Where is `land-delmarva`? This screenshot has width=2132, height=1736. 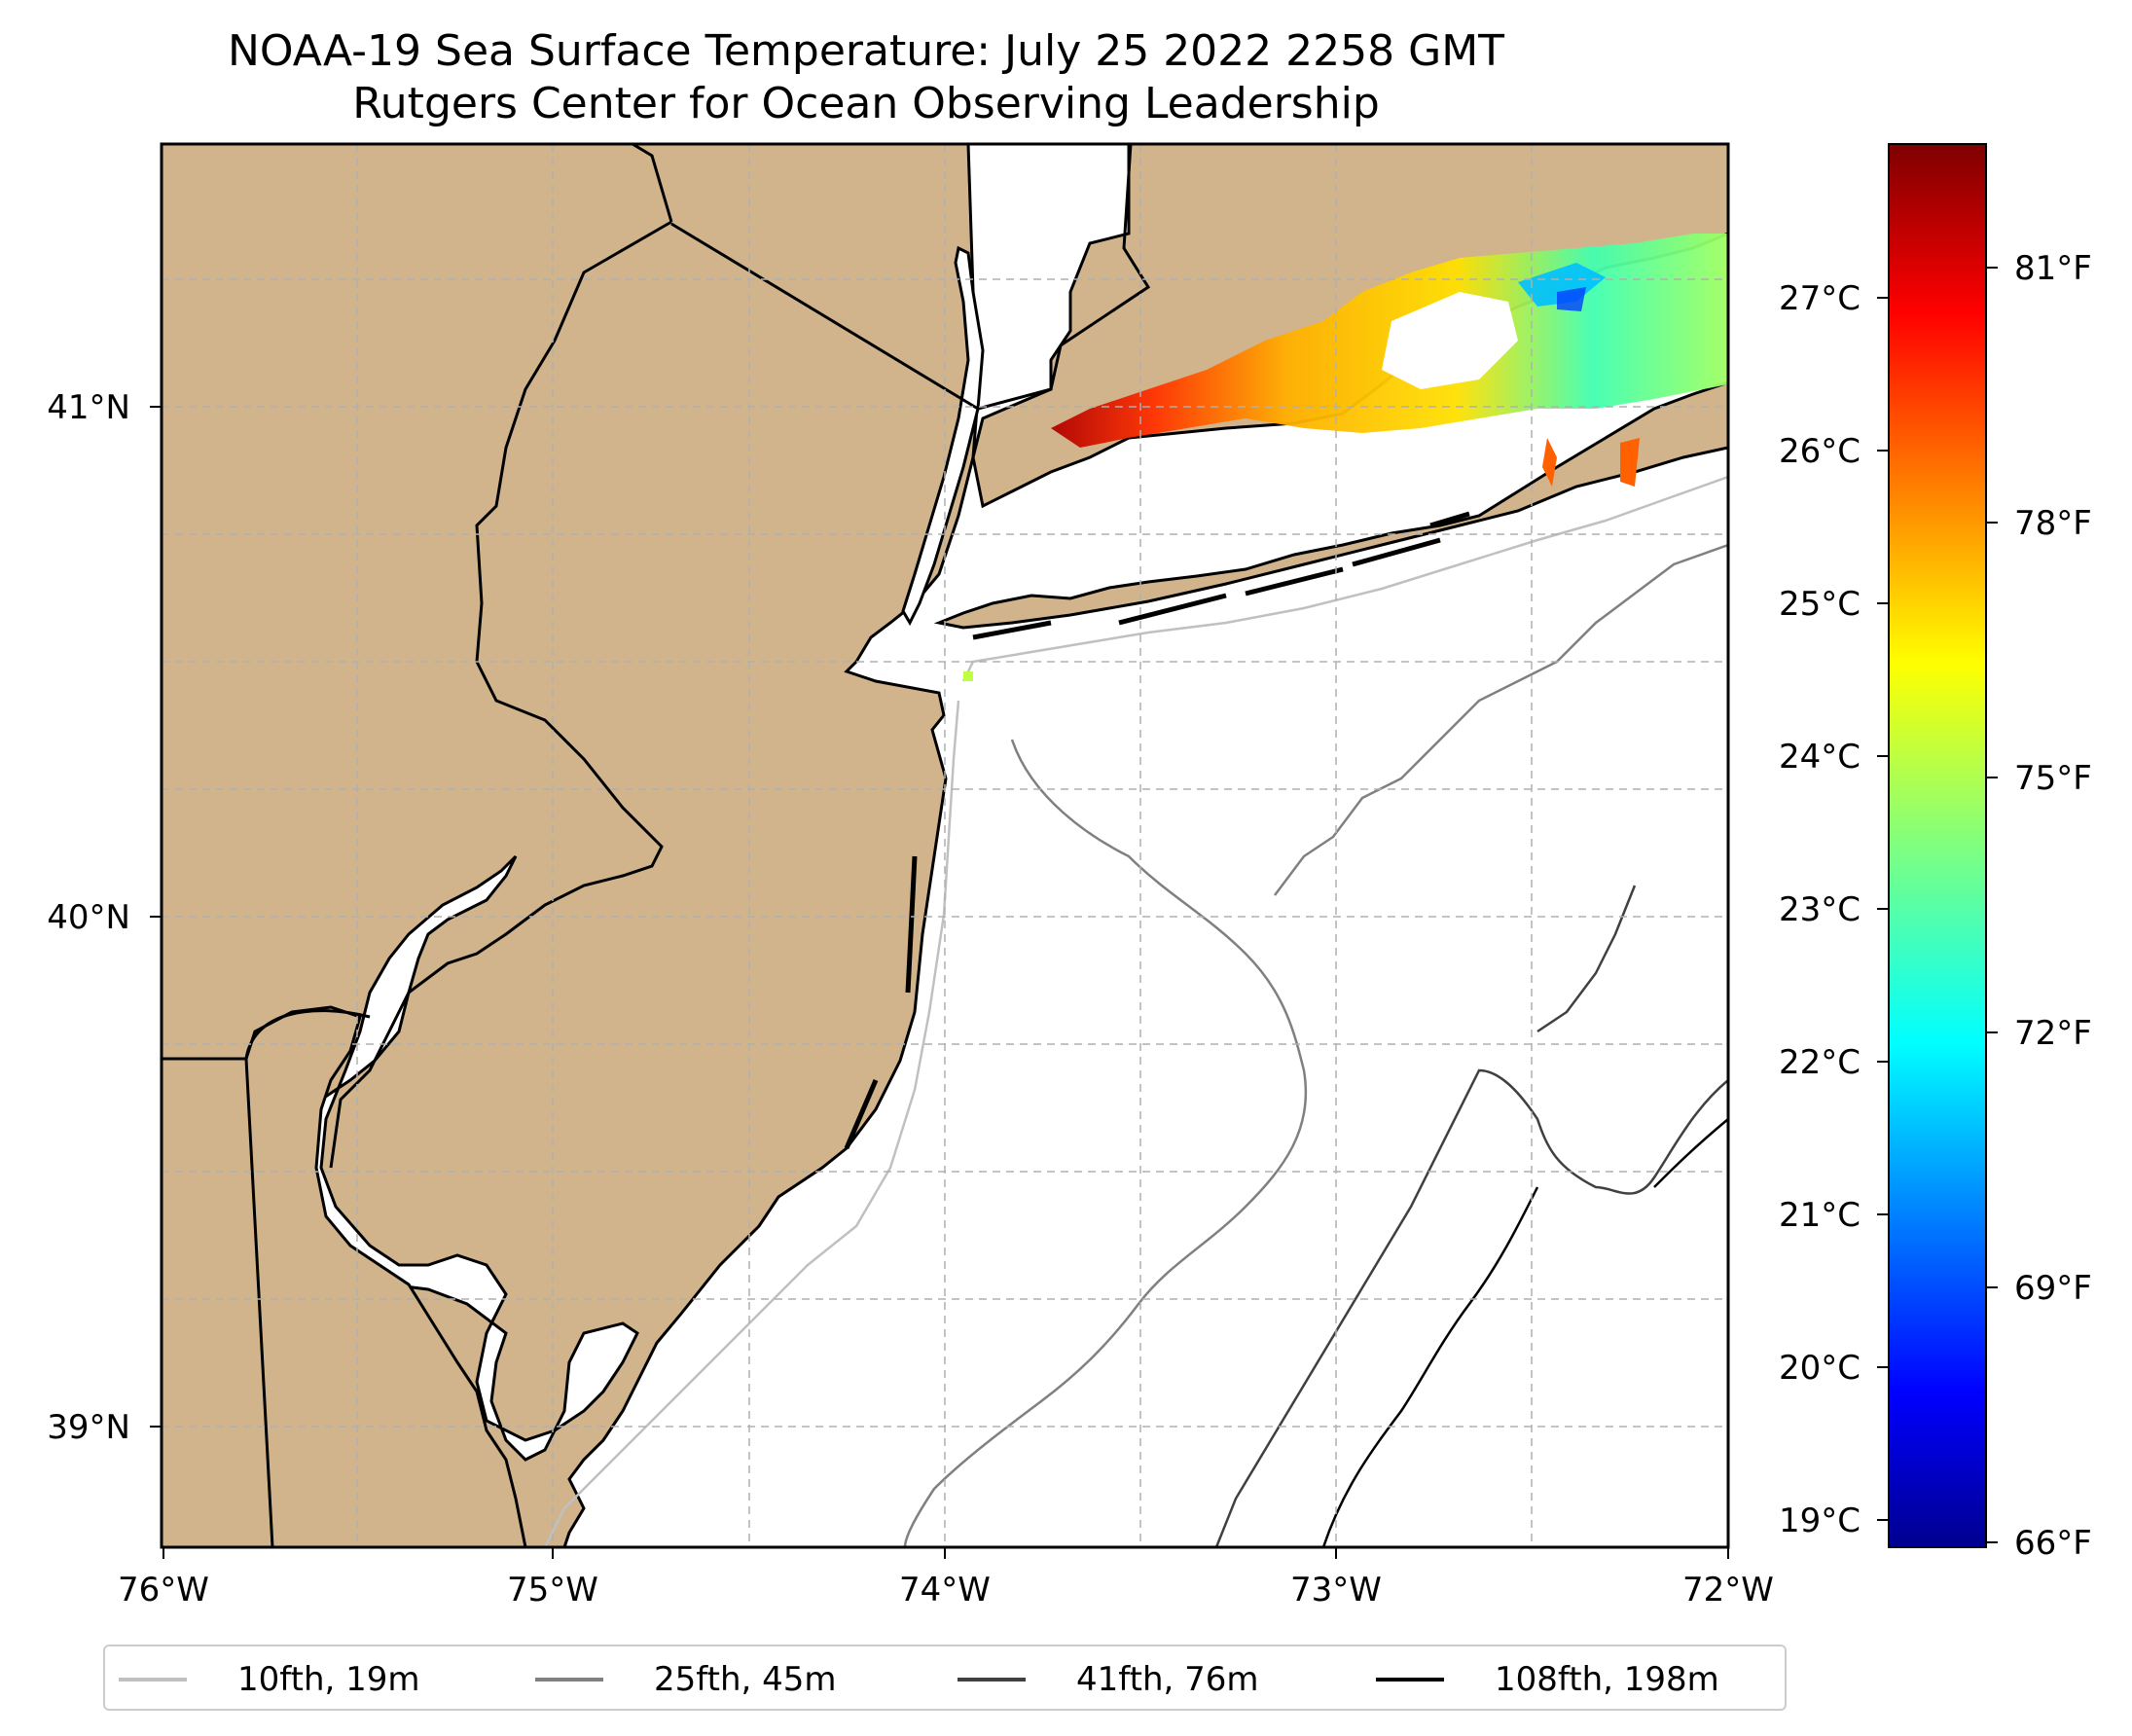 land-delmarva is located at coordinates (345, 1276).